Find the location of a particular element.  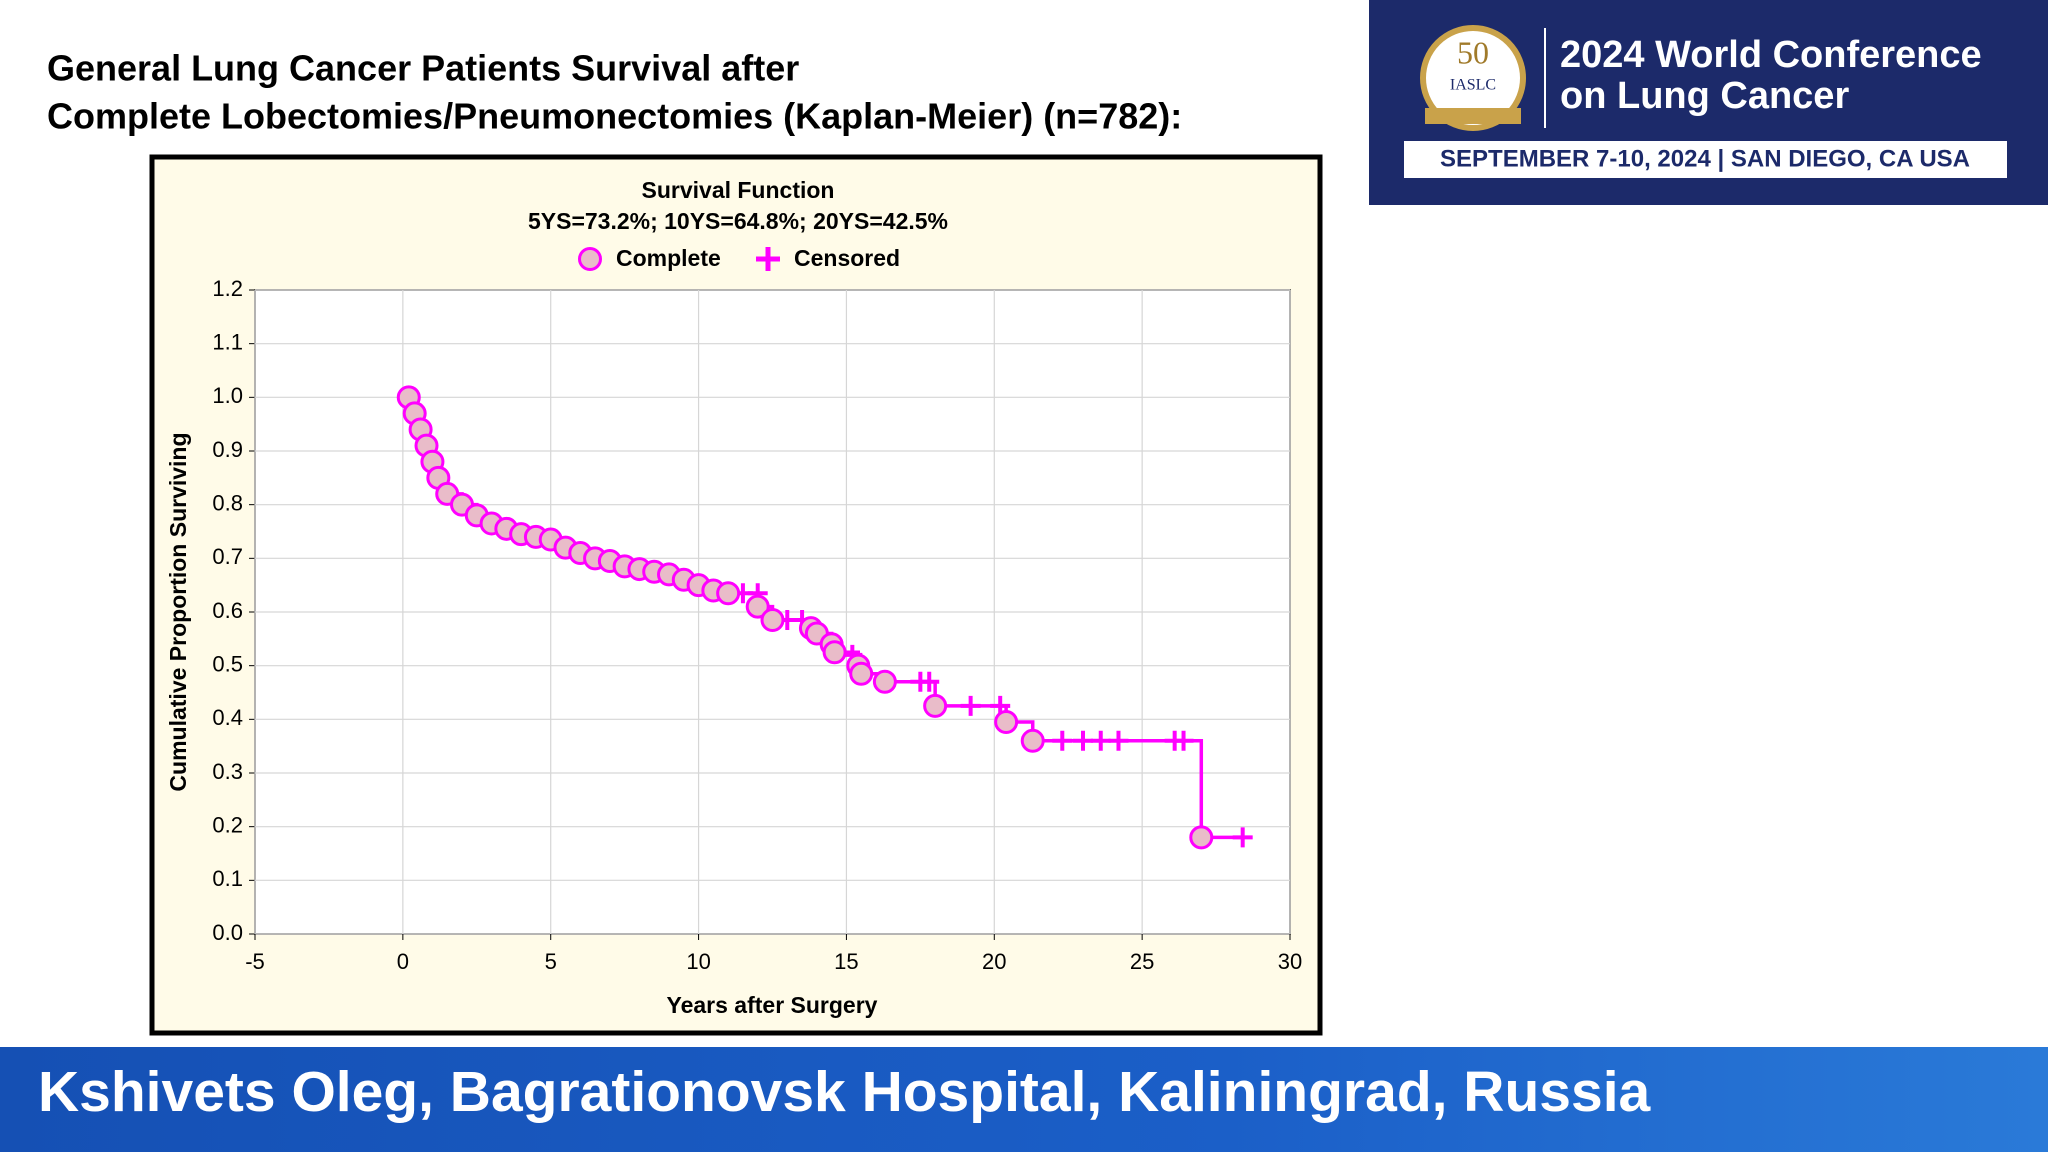

y-tick-label: 0.0 is located at coordinates (227, 932).